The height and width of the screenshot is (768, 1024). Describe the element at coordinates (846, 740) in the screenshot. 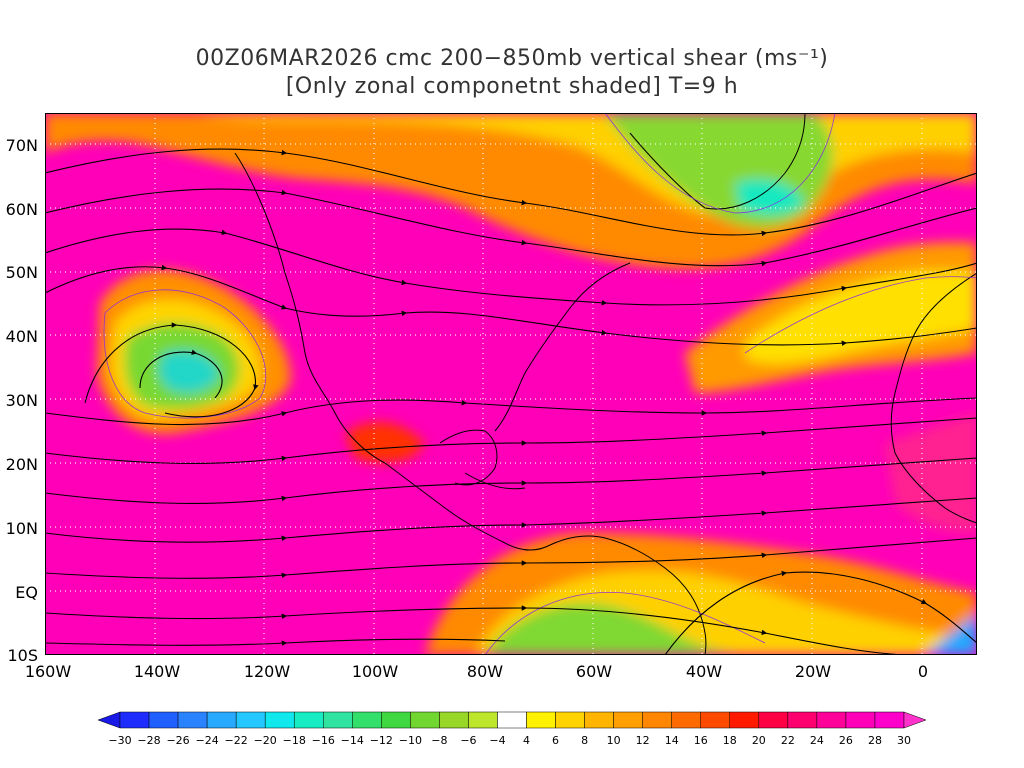

I see `colorbar-label: 26` at that location.